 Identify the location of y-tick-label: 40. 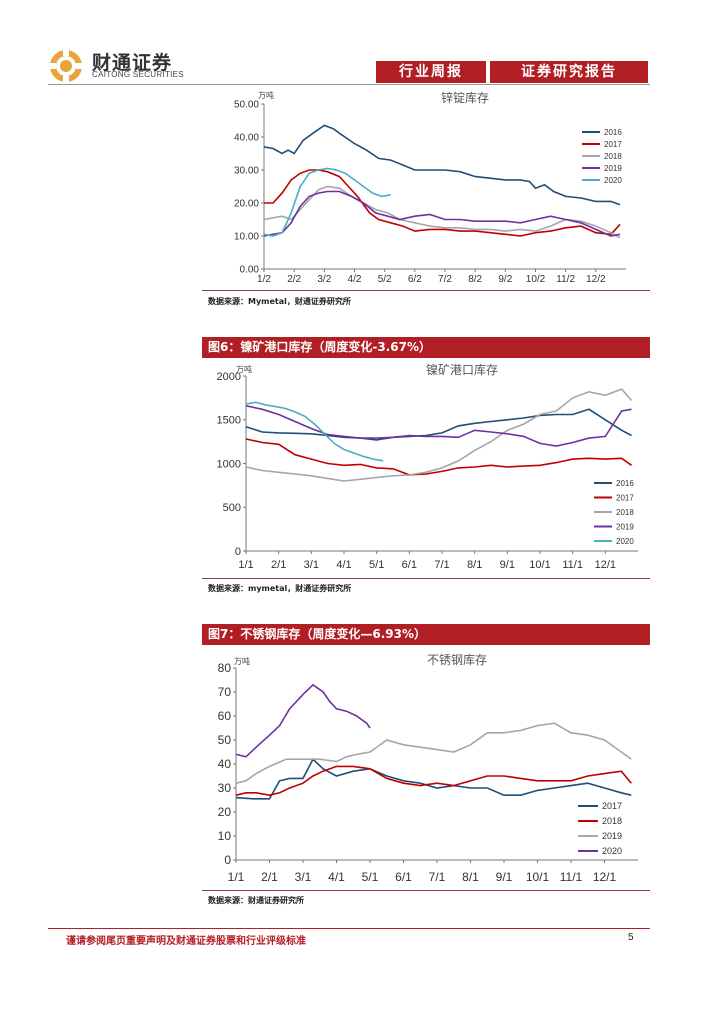
(225, 764).